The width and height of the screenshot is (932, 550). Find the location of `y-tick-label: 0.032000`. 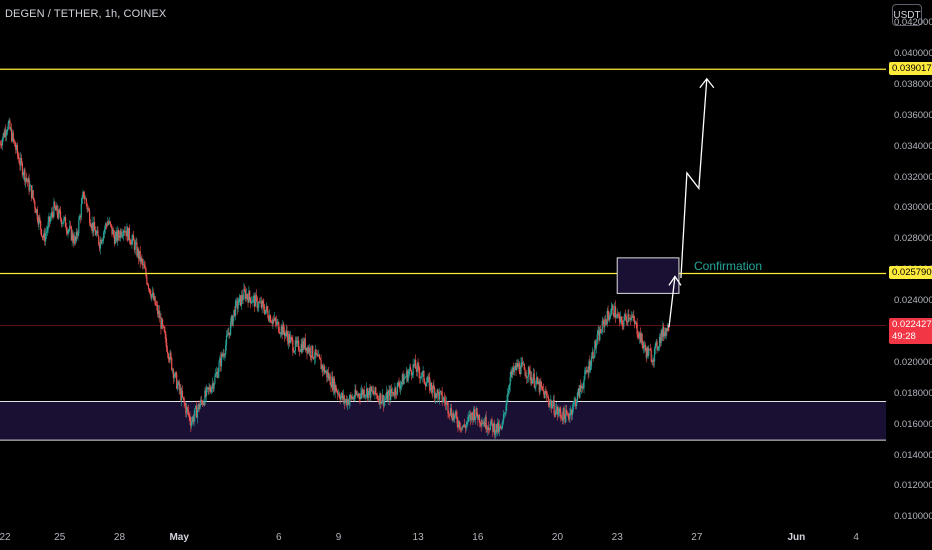

y-tick-label: 0.032000 is located at coordinates (913, 177).